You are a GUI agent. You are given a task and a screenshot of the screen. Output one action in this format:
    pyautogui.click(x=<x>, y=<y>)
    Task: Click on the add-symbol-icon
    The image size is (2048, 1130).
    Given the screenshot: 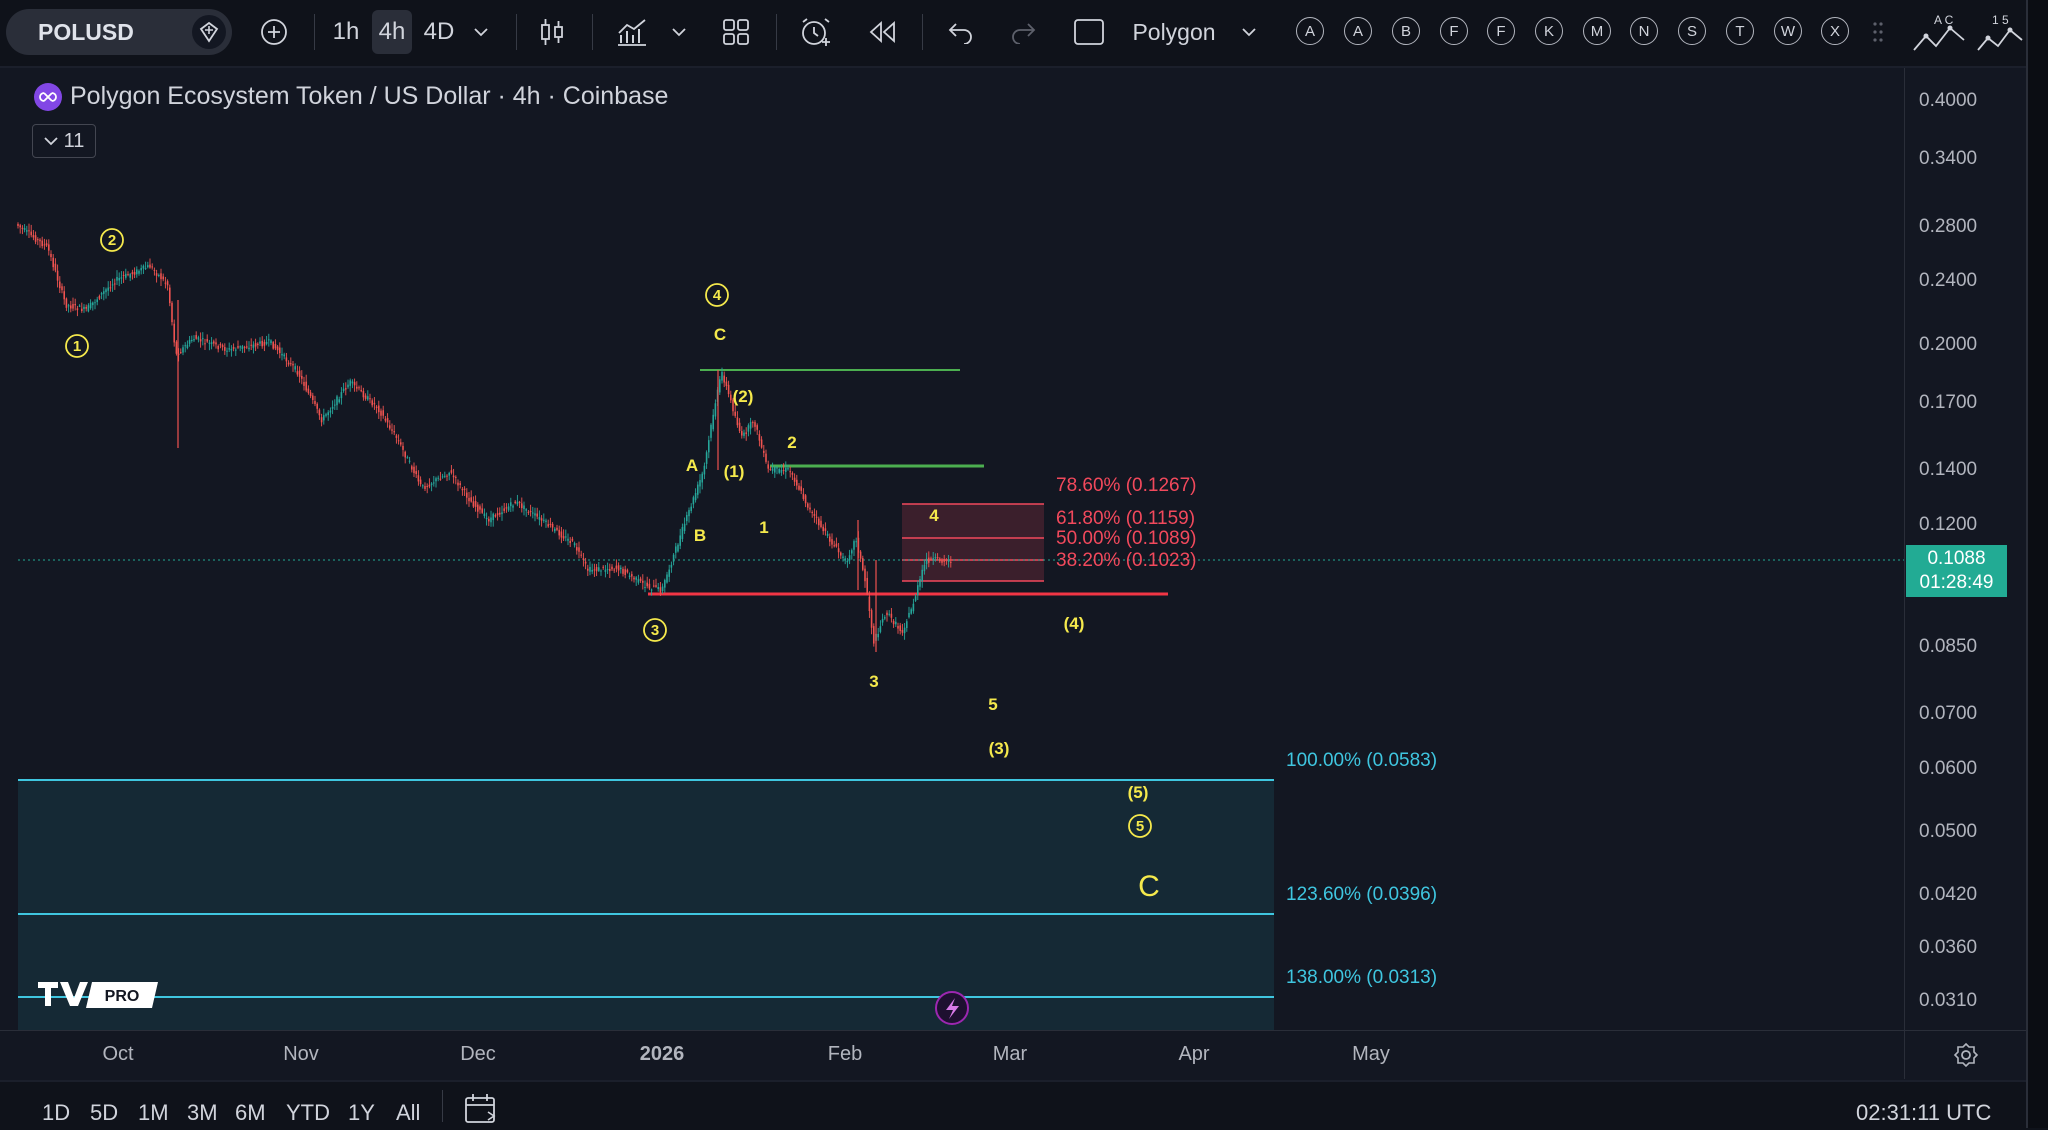 What is the action you would take?
    pyautogui.click(x=209, y=32)
    